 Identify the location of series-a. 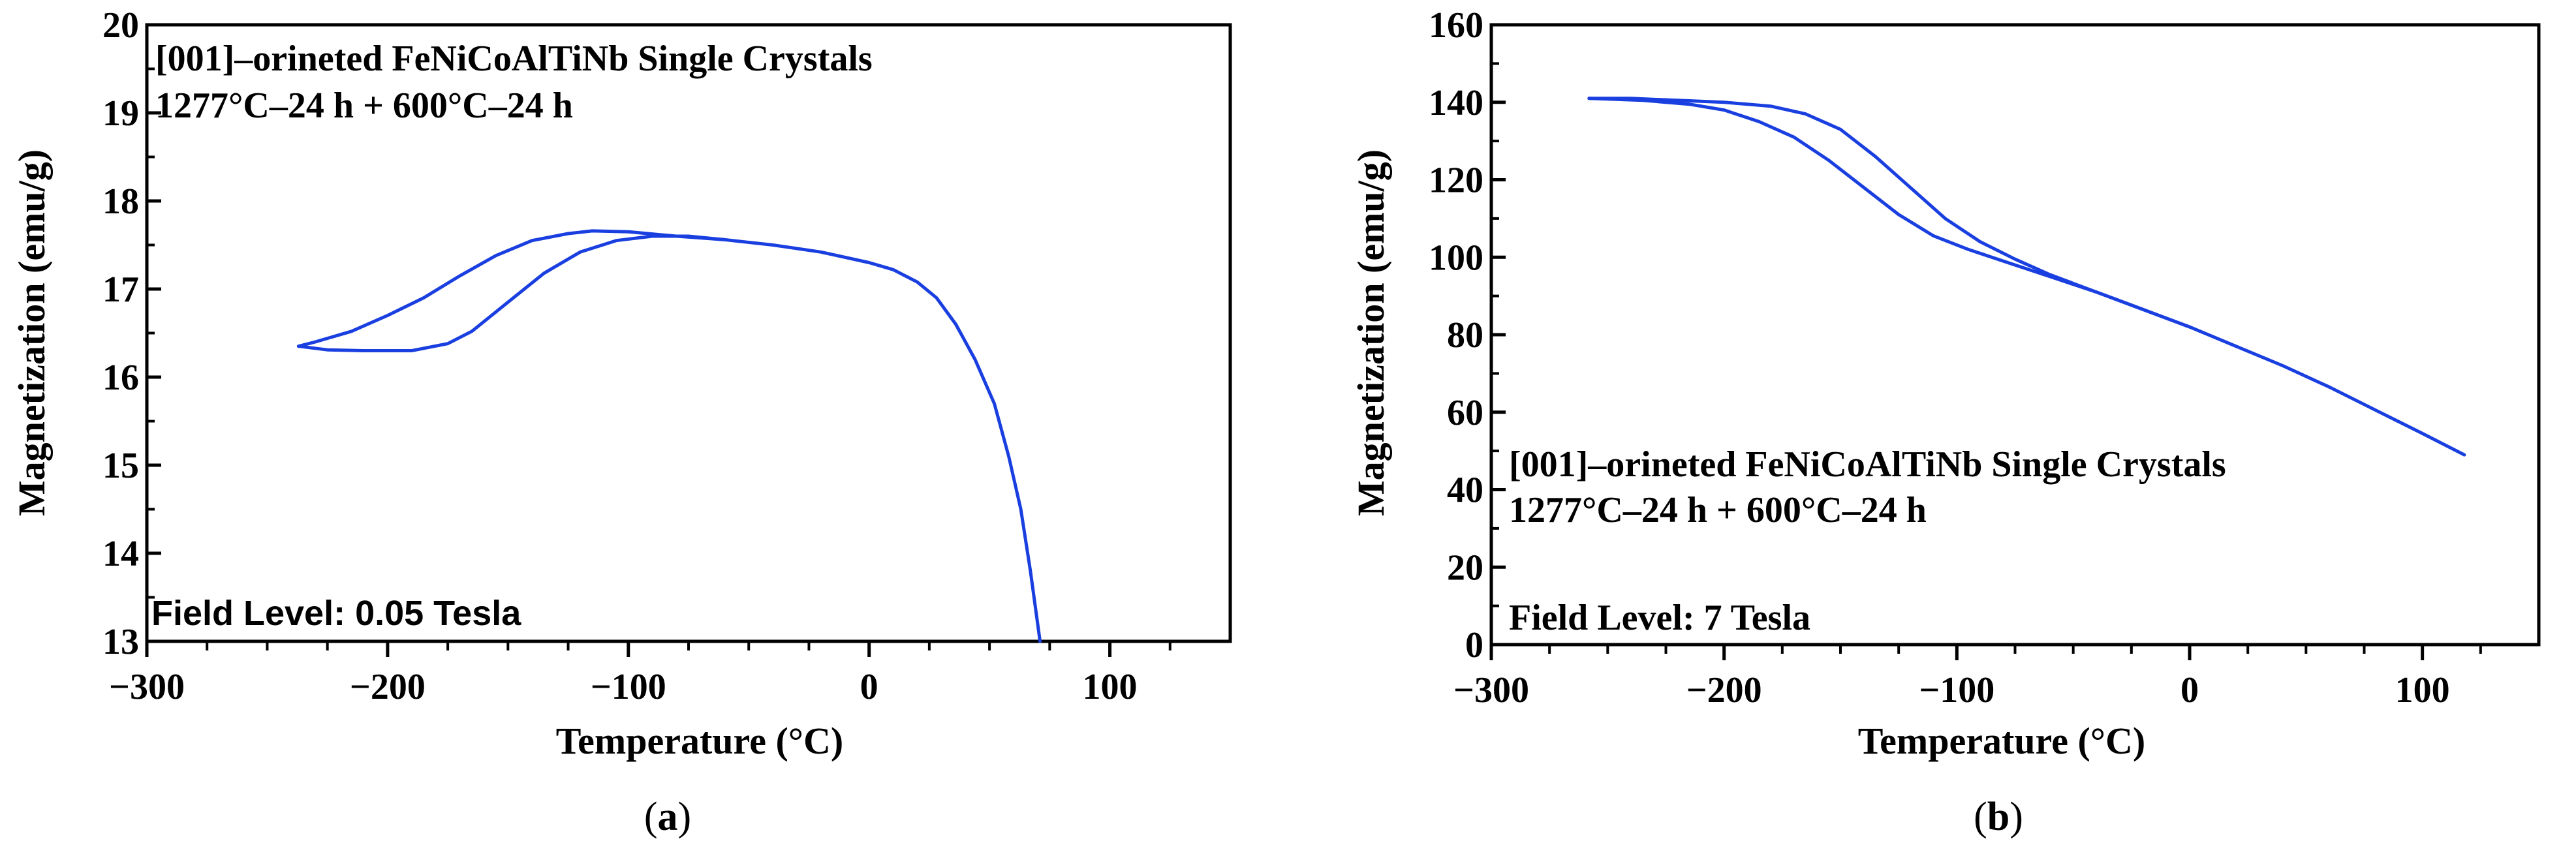
(669, 436).